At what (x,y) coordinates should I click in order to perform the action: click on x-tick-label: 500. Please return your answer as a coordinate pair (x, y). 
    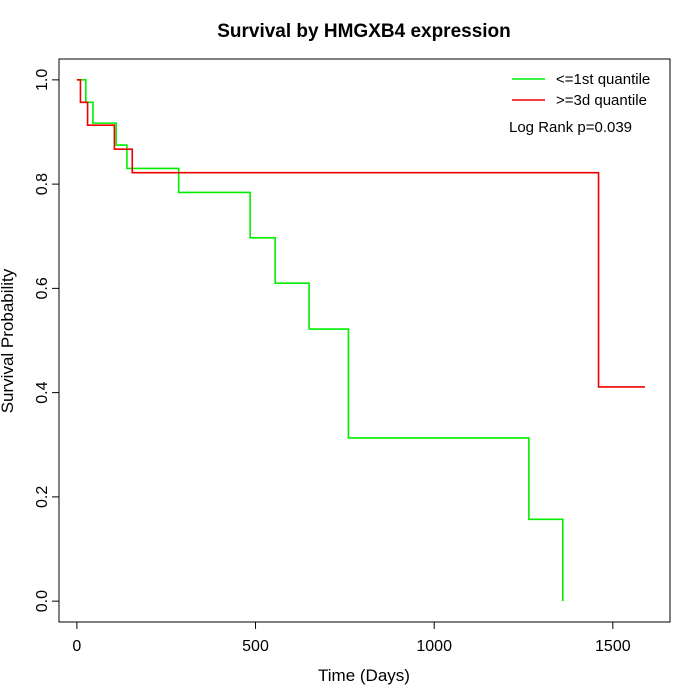
    Looking at the image, I should click on (255, 646).